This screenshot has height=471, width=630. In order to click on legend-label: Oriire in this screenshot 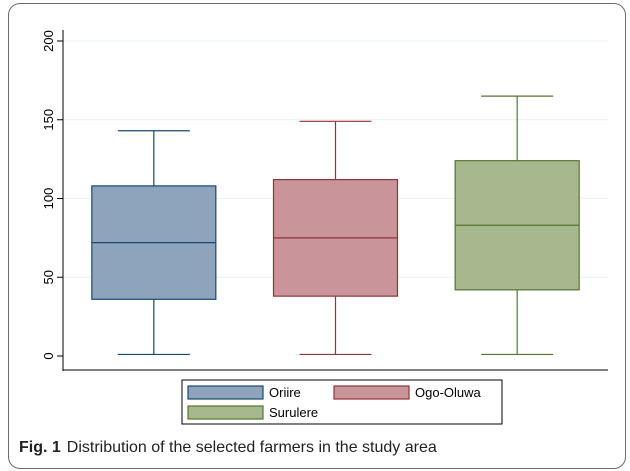, I will do `click(285, 392)`.